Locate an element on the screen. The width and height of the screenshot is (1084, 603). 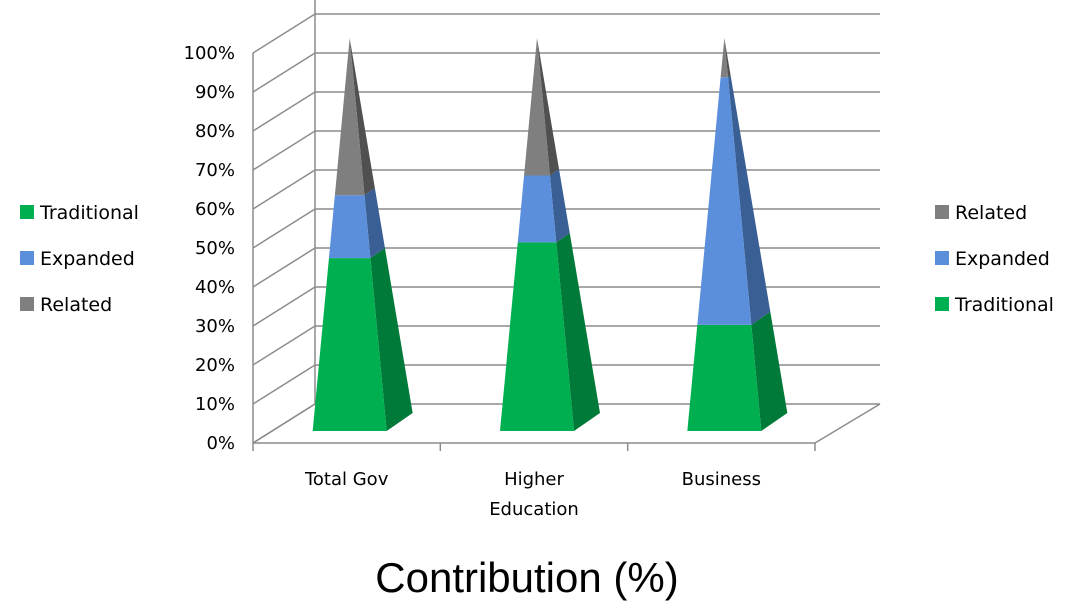
category-labels: Total Gov Higher Education Business is located at coordinates (532, 494).